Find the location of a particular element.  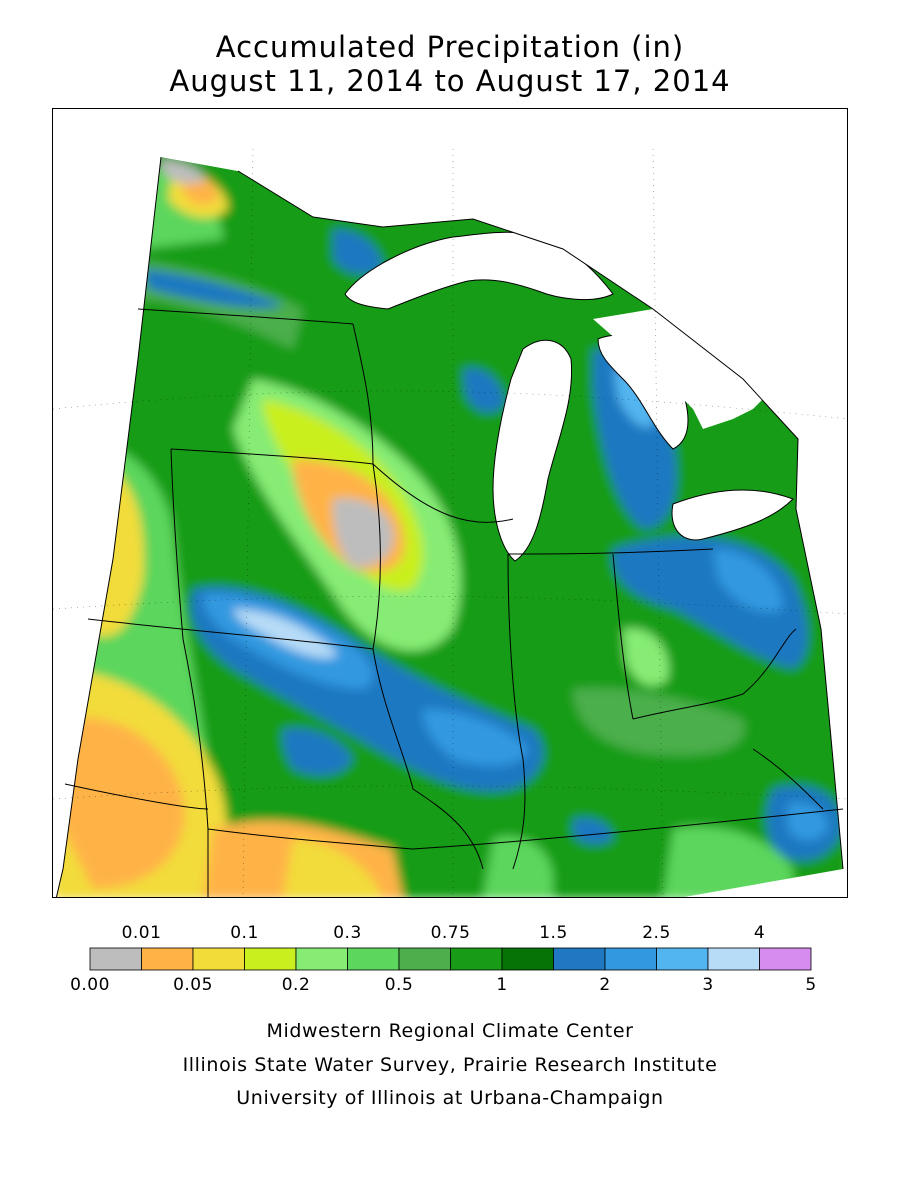

map-title: Accumulated Precipitation (in) is located at coordinates (450, 47).